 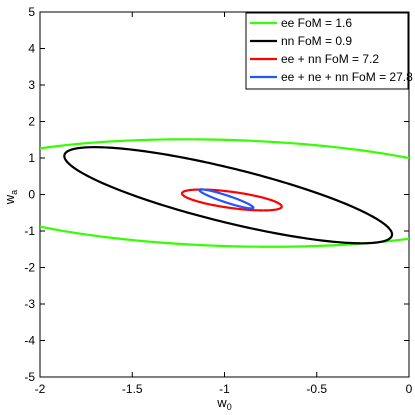 I want to click on x-tick-label: 0, so click(x=409, y=389).